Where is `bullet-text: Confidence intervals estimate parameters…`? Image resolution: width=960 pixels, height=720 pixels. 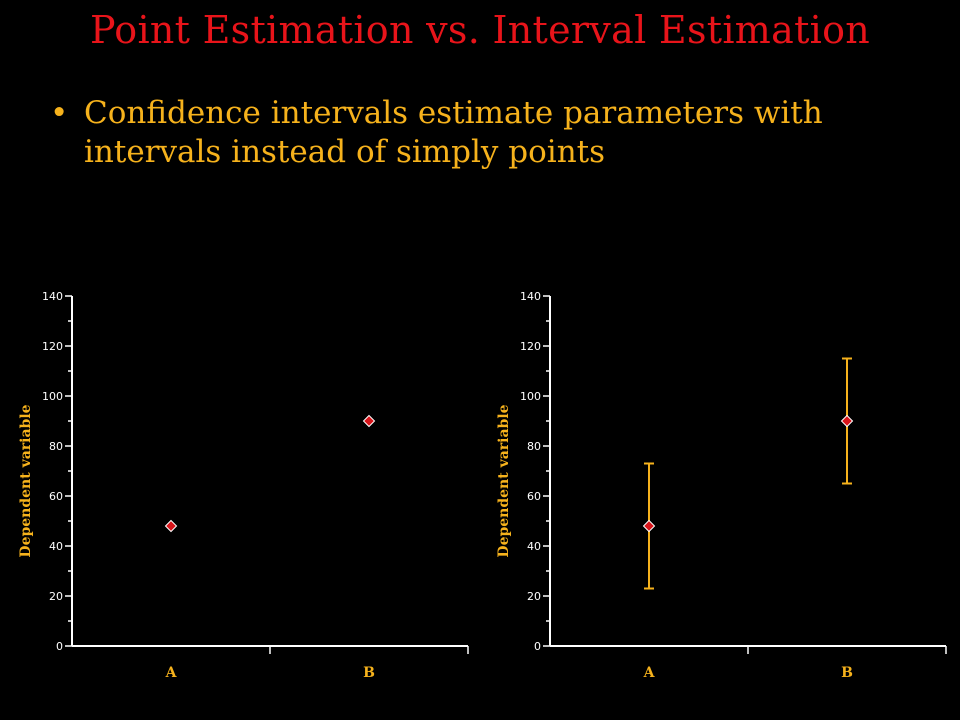 bullet-text: Confidence intervals estimate parameters… is located at coordinates (453, 132).